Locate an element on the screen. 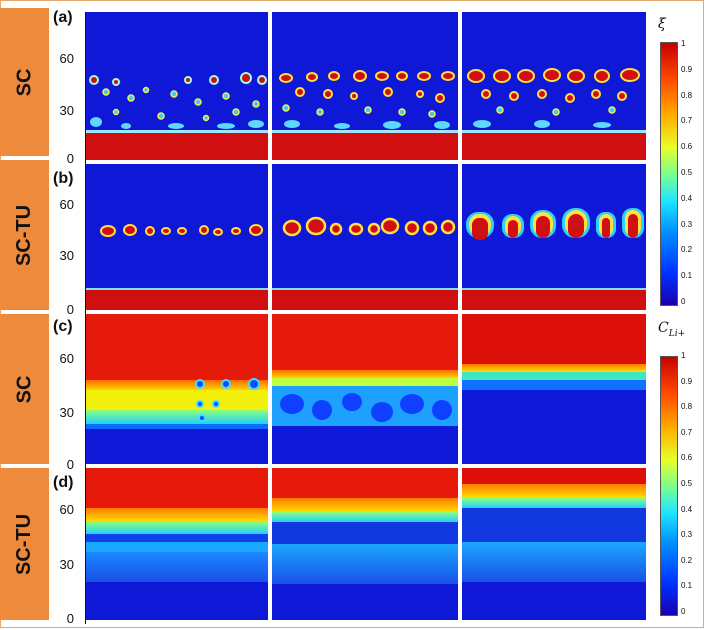 This screenshot has width=706, height=630. panel-tag-d: (d) is located at coordinates (63, 482).